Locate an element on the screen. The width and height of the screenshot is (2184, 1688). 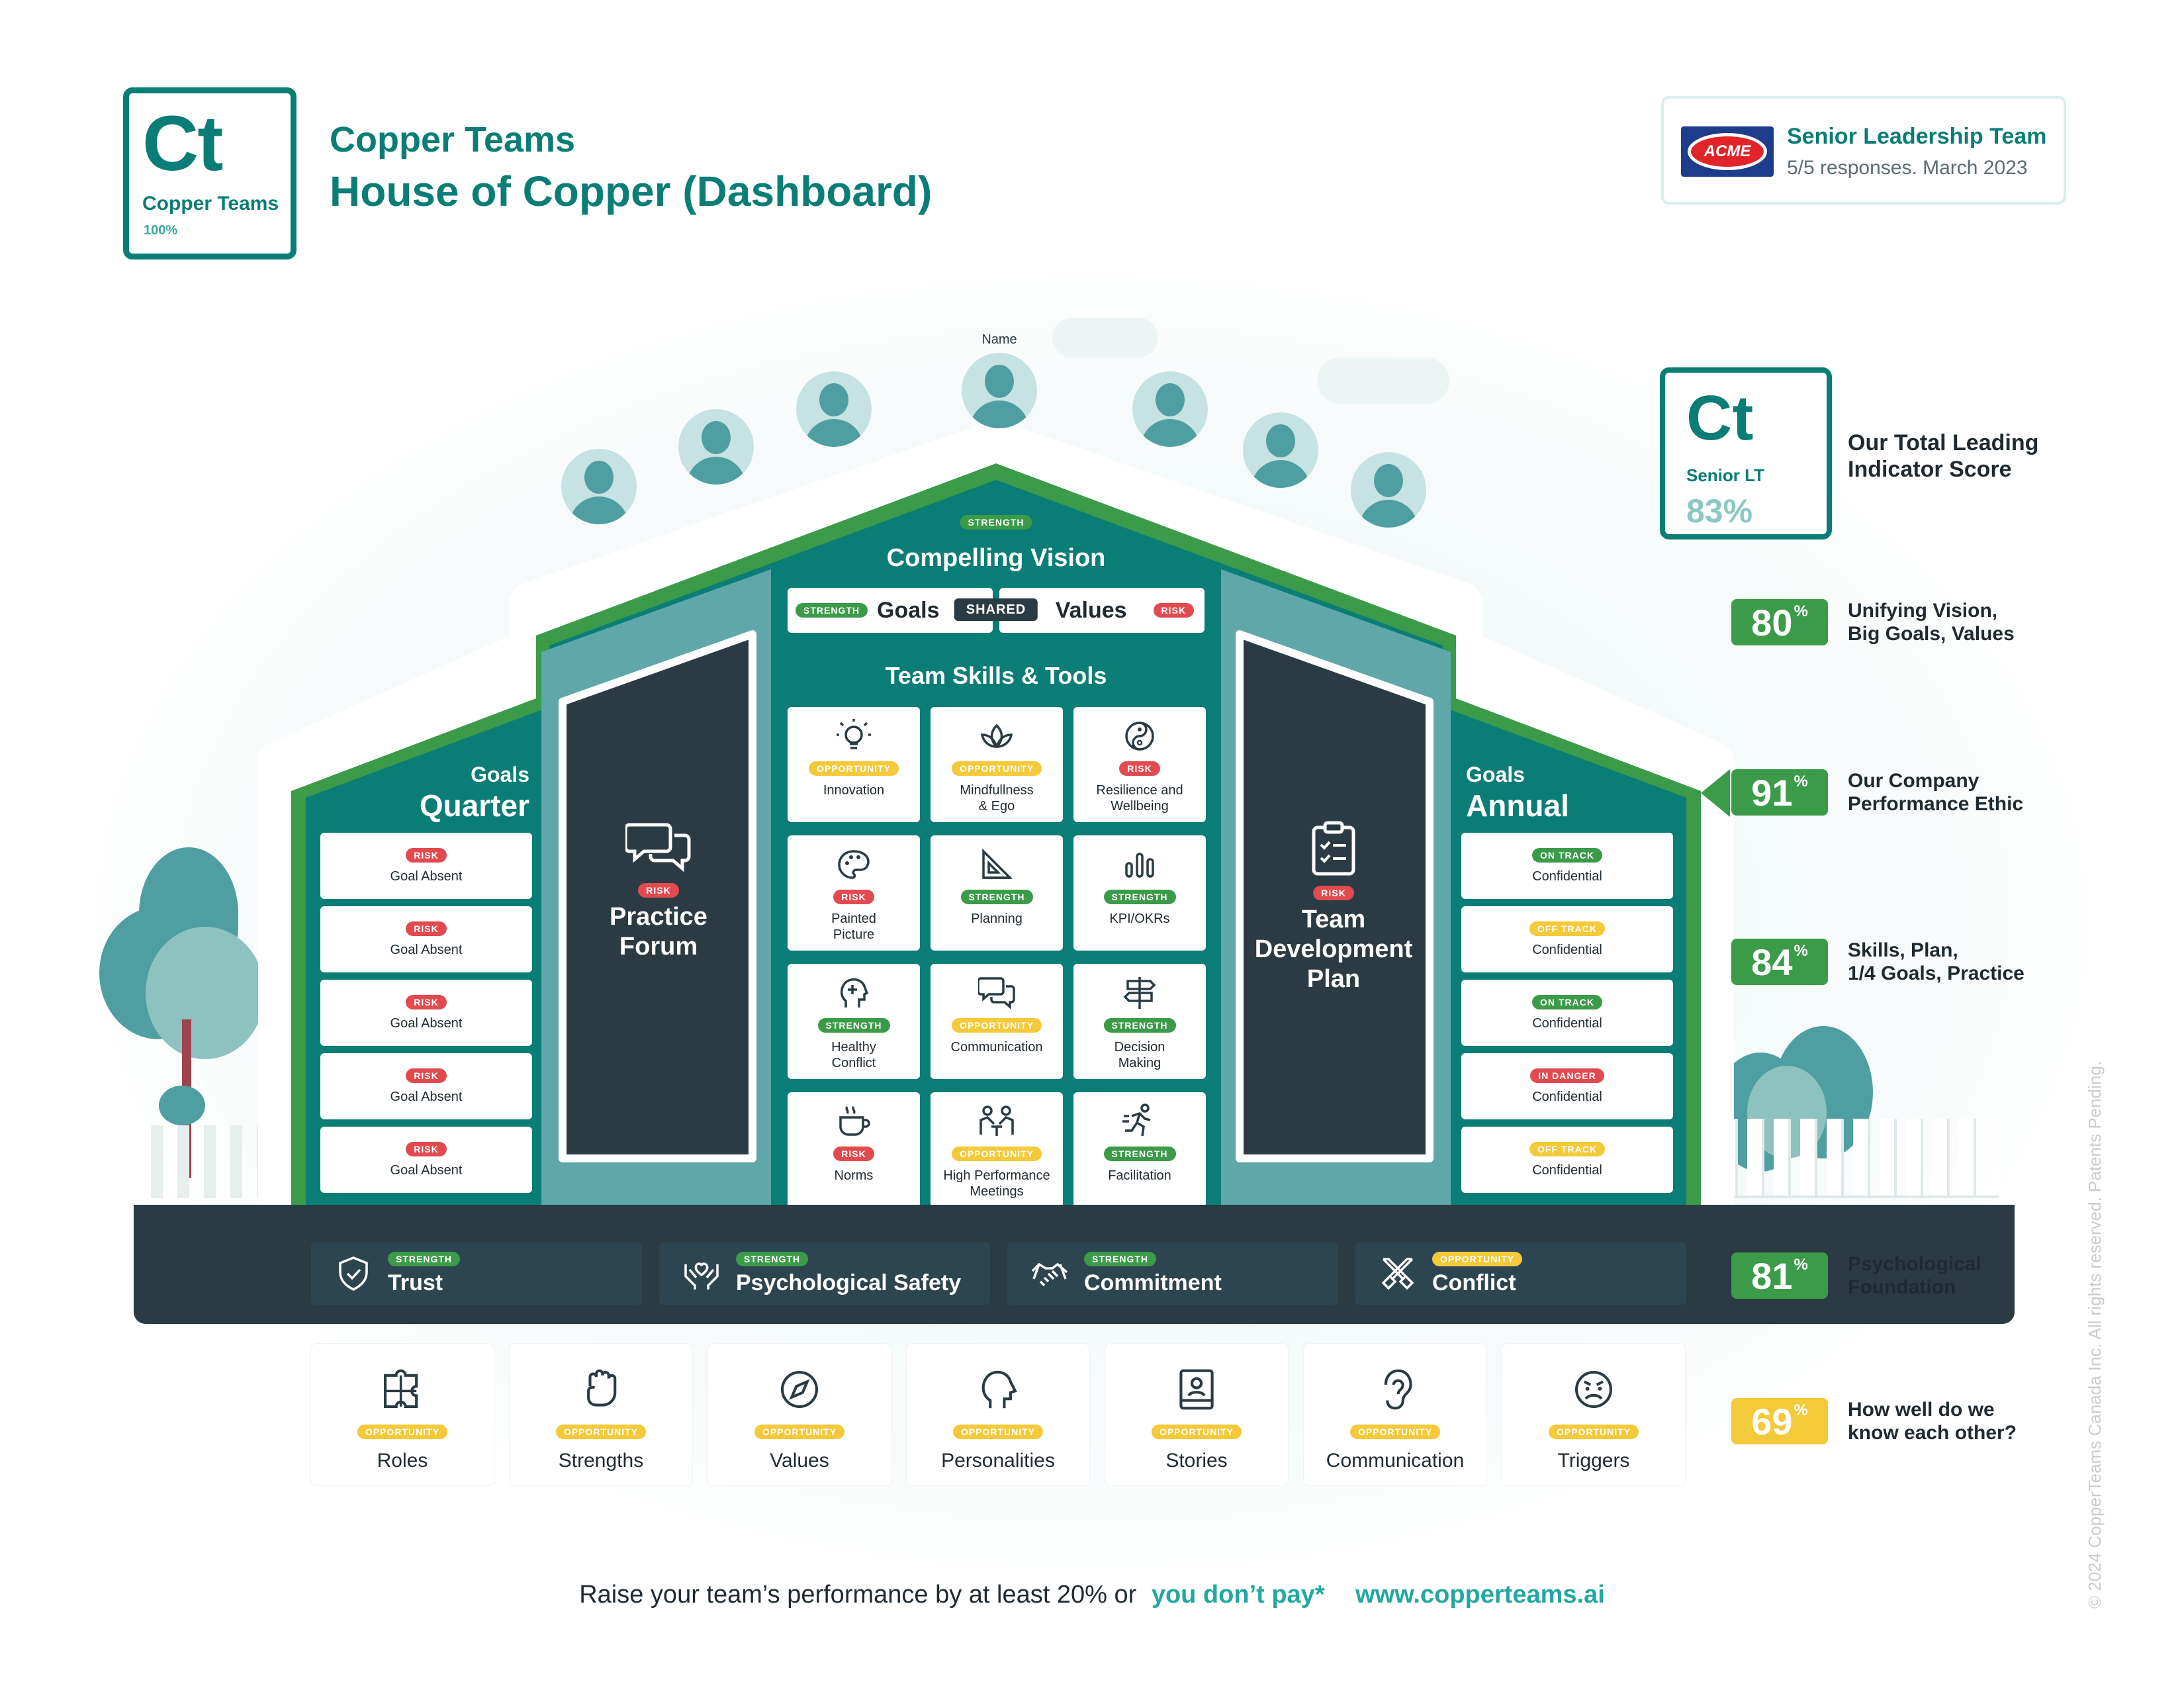
know-card: Opportunity Strengths is located at coordinates (601, 1414).